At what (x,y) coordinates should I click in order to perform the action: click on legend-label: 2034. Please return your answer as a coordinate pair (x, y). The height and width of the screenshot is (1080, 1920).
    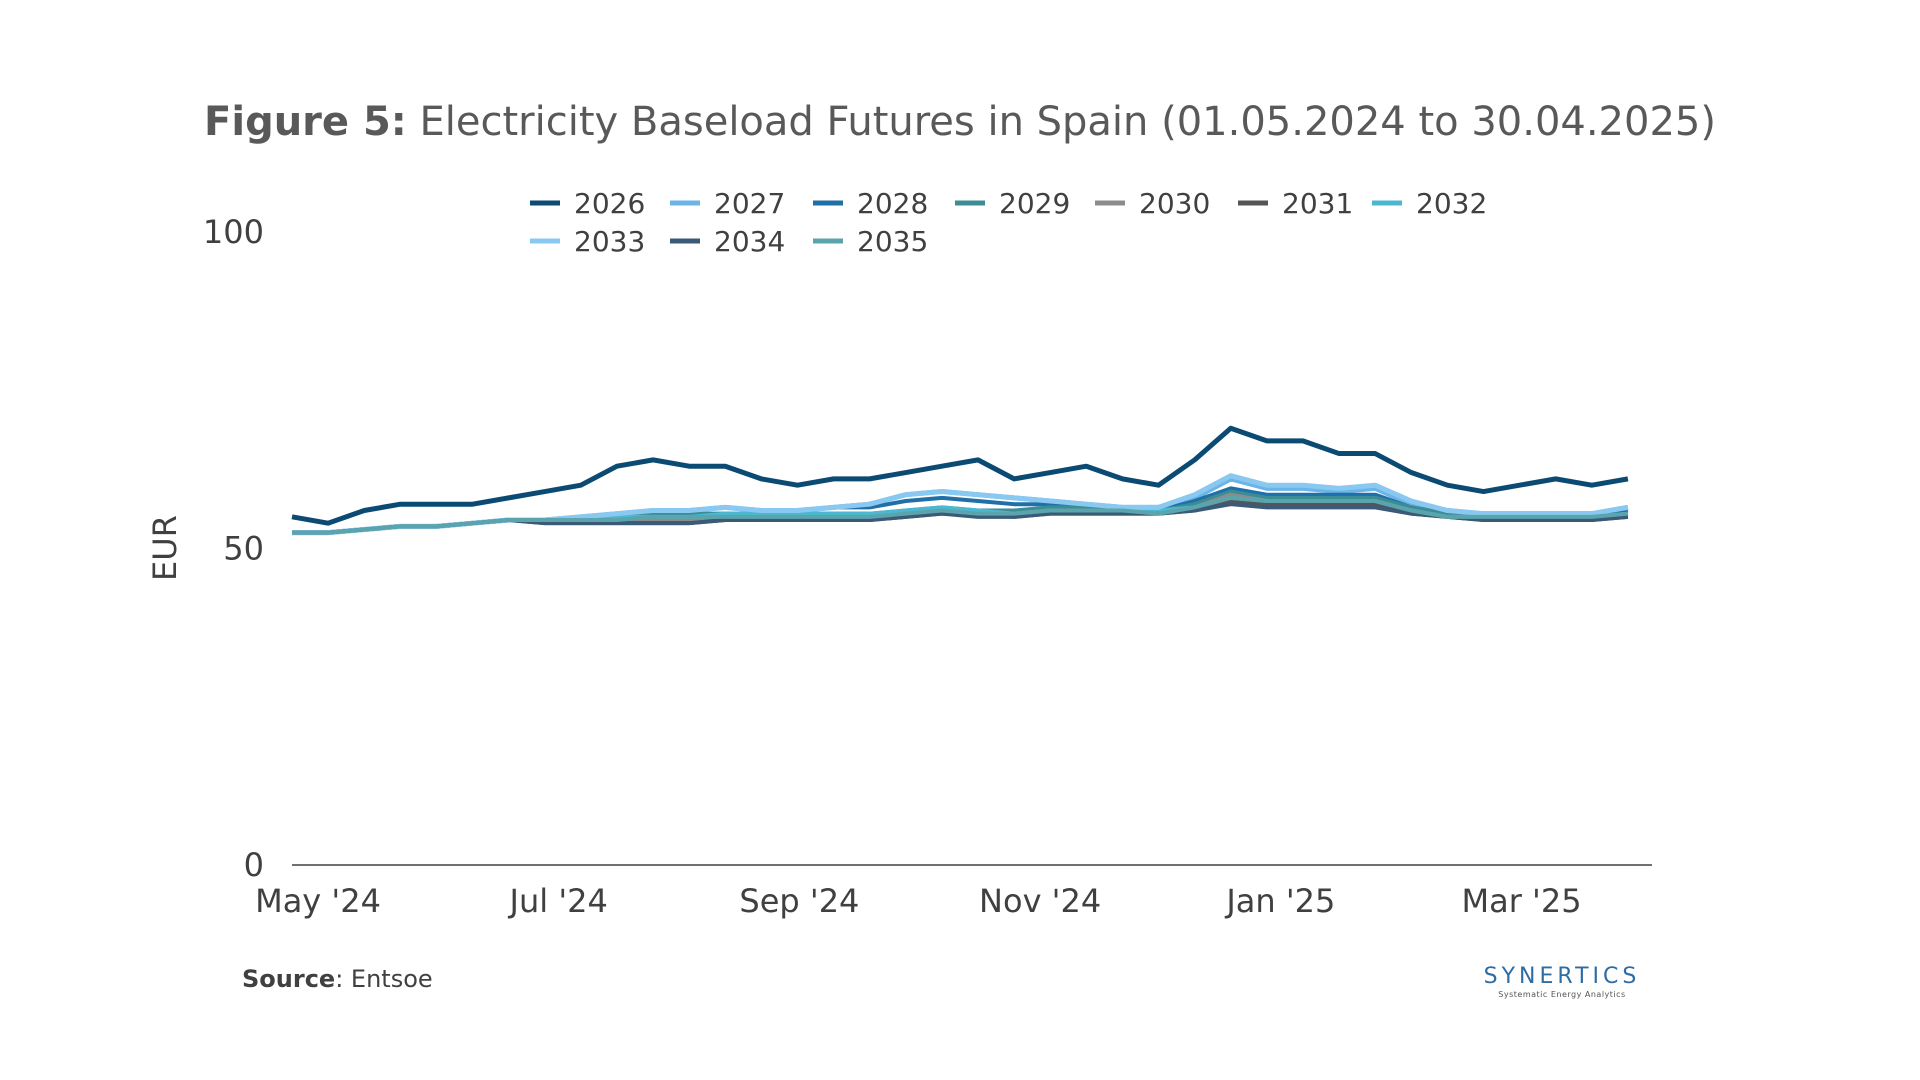
    Looking at the image, I should click on (749, 241).